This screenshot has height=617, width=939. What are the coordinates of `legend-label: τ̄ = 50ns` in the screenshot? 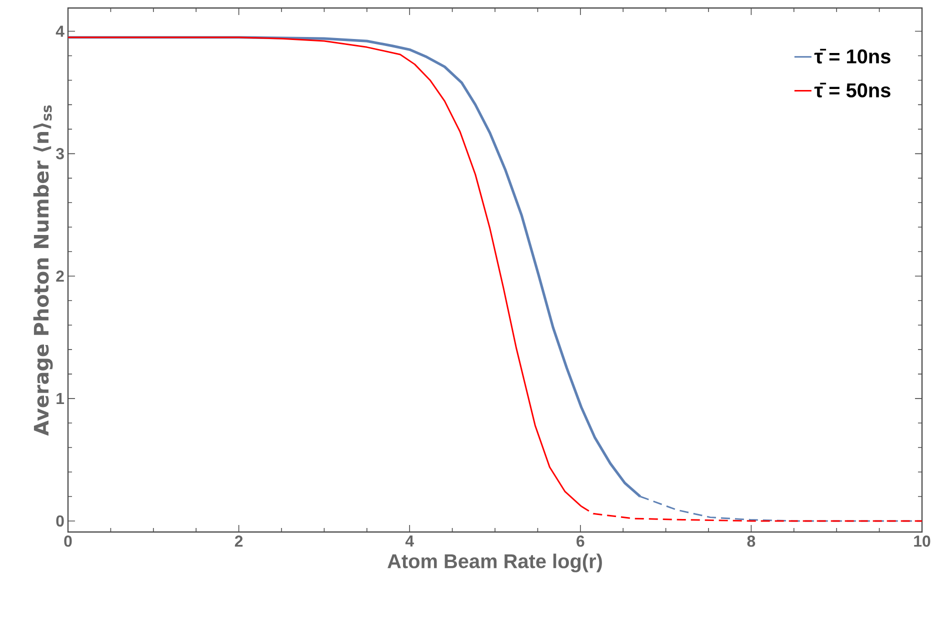 It's located at (852, 90).